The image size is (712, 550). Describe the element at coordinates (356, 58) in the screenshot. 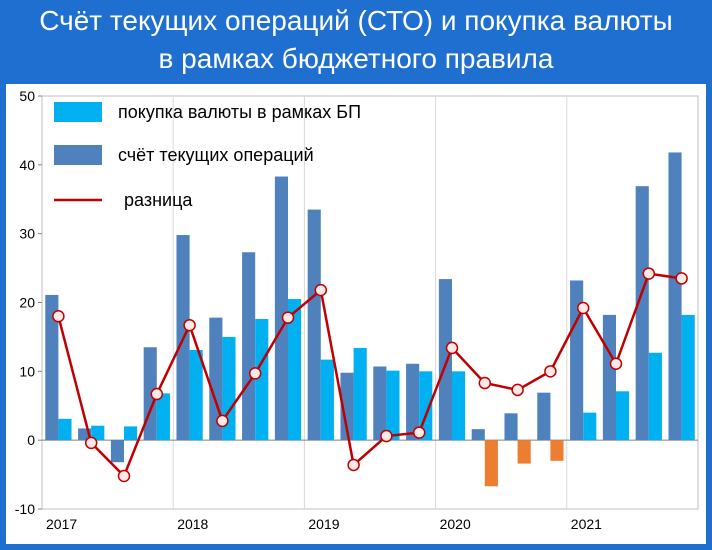

I see `chart-title-line-2: в рамках бюджетного правила` at that location.